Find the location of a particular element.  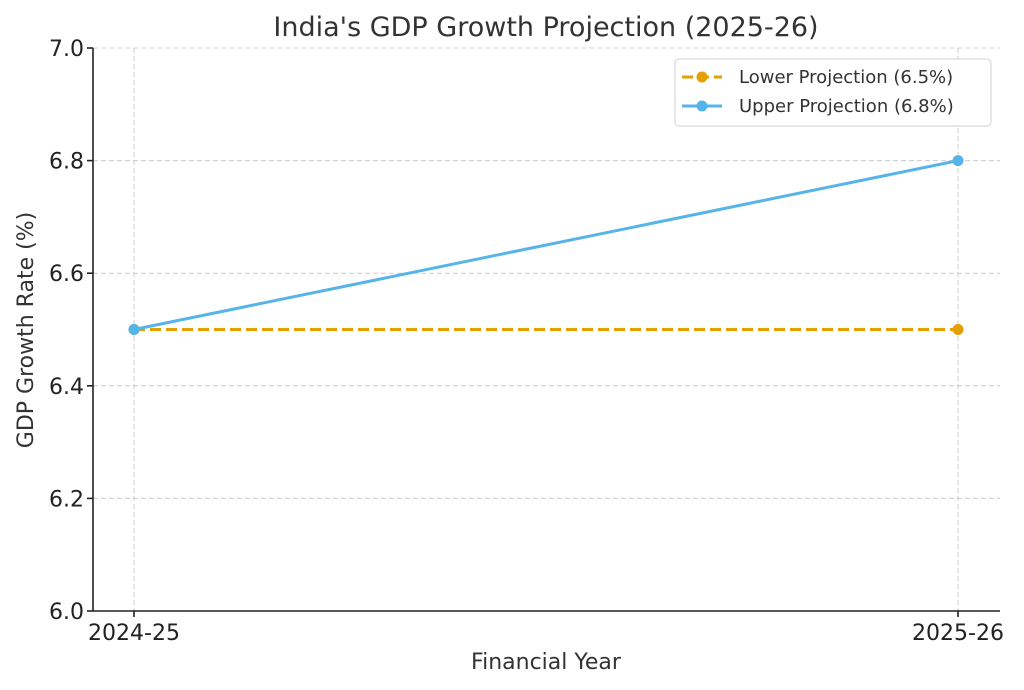

series-lower is located at coordinates (546, 329).